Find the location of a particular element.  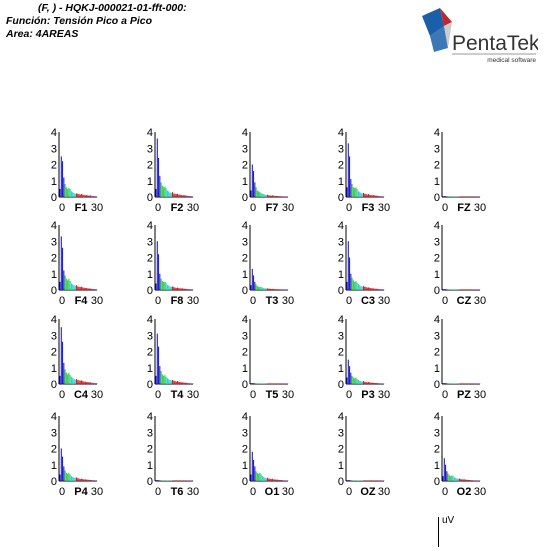

y-tick-label: 4 is located at coordinates (54, 320).